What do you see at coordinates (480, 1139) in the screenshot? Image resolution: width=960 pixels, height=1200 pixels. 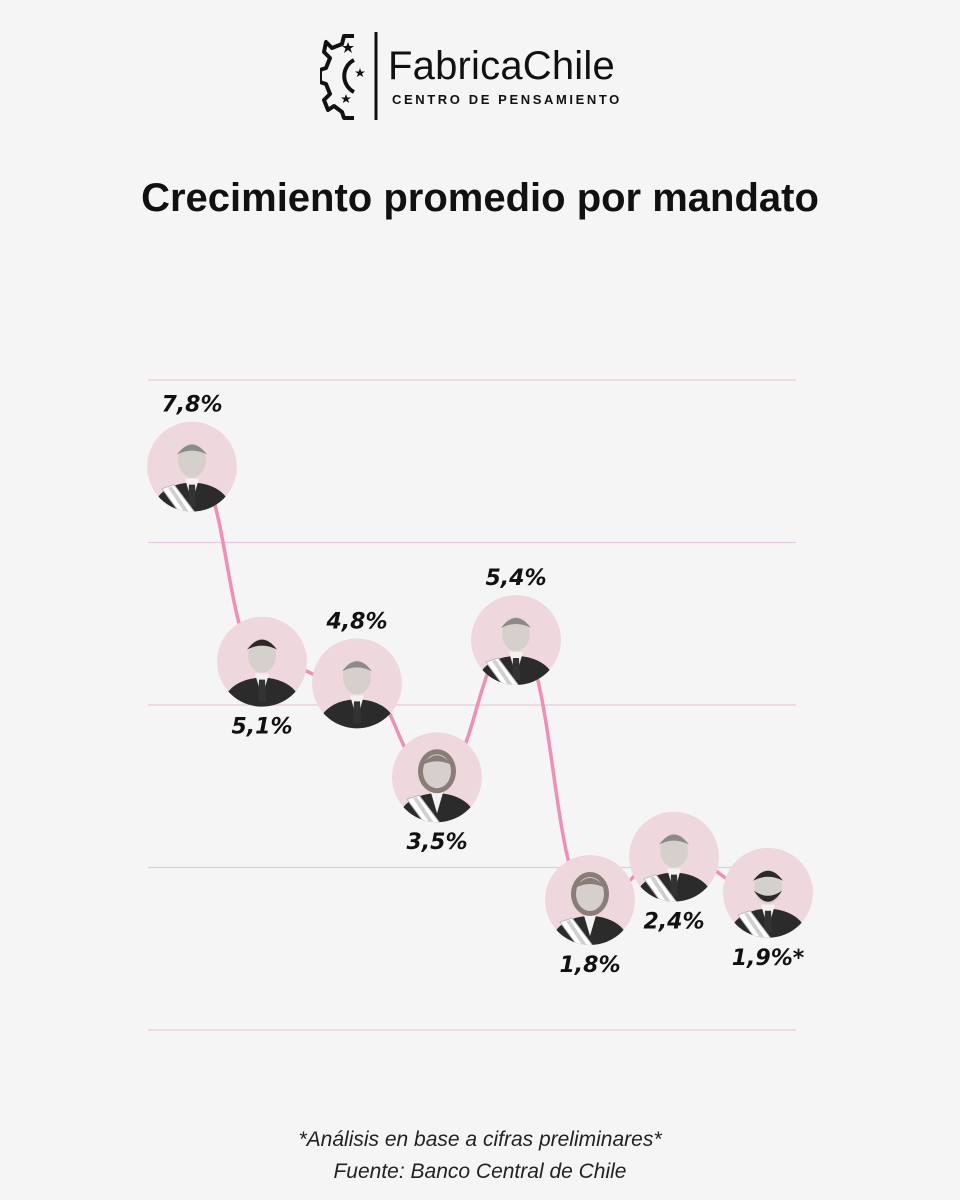 I see `footnote: *Análisis en base a cifras preliminares*` at bounding box center [480, 1139].